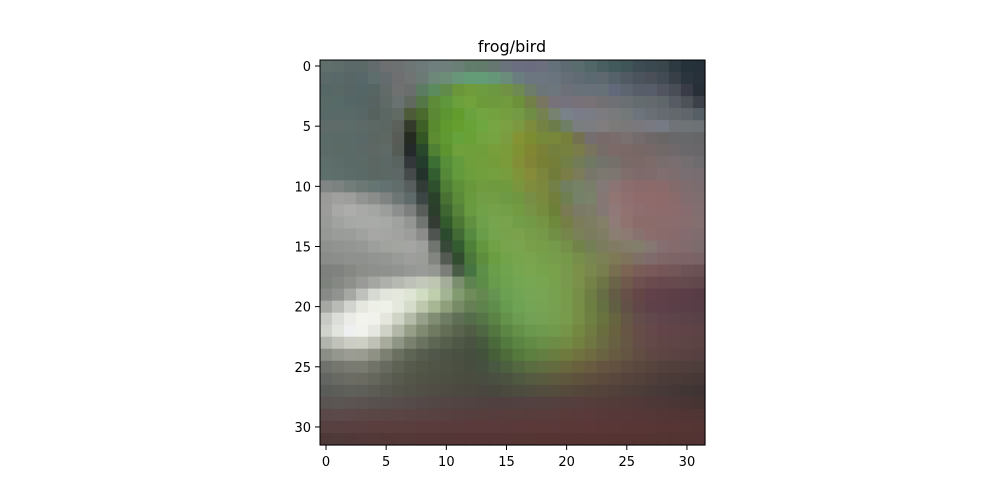  I want to click on x-tick-label: 20, so click(566, 462).